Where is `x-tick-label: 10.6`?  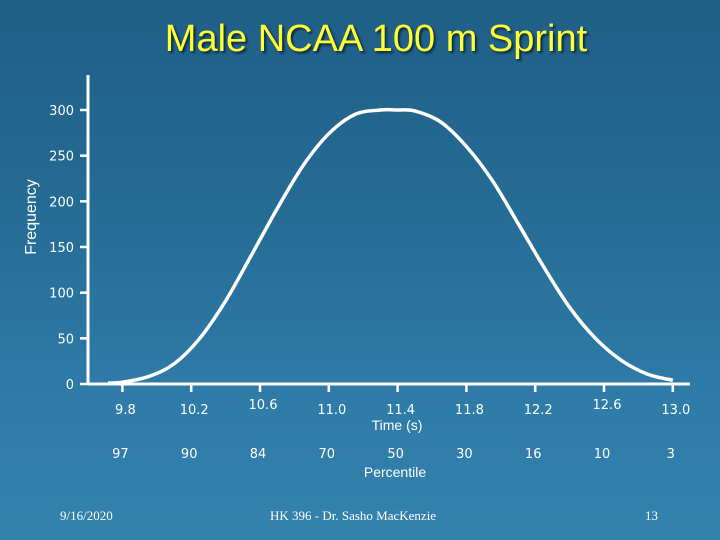
x-tick-label: 10.6 is located at coordinates (263, 405).